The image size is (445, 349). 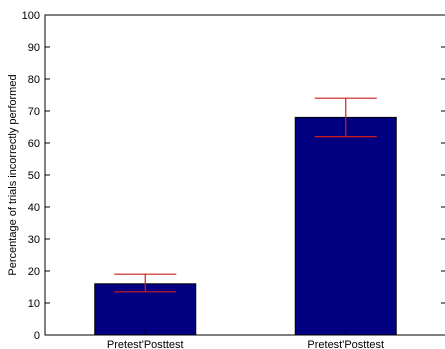 I want to click on y-tick-label: 100, so click(x=31, y=16).